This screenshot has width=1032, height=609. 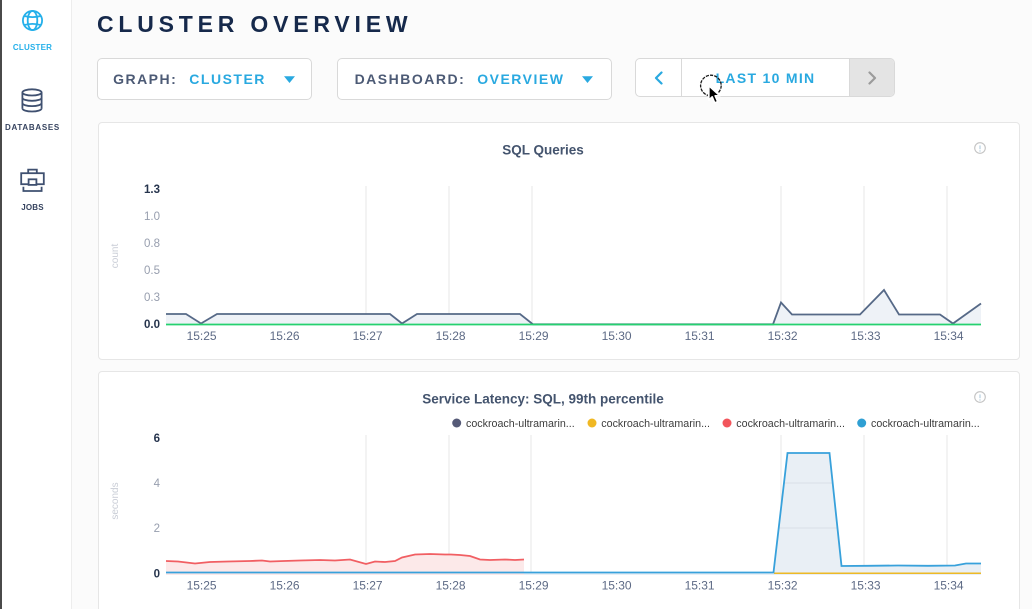 I want to click on svg-text: count, so click(x=115, y=256).